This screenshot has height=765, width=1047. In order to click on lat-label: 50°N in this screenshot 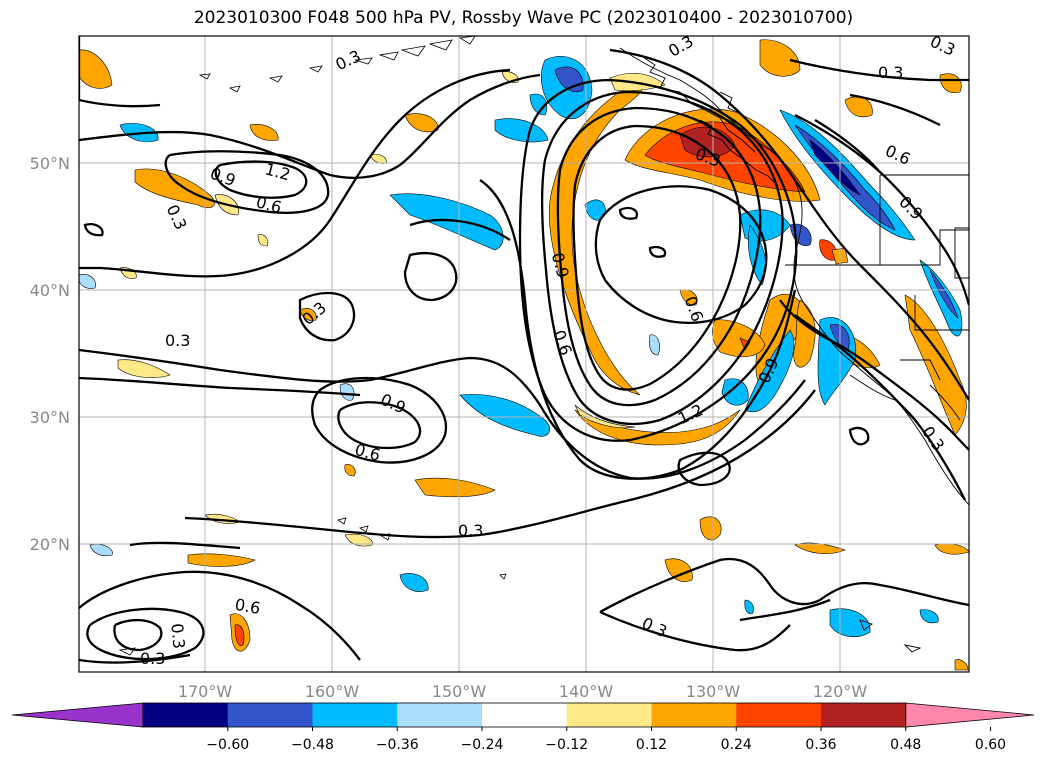, I will do `click(50, 163)`.